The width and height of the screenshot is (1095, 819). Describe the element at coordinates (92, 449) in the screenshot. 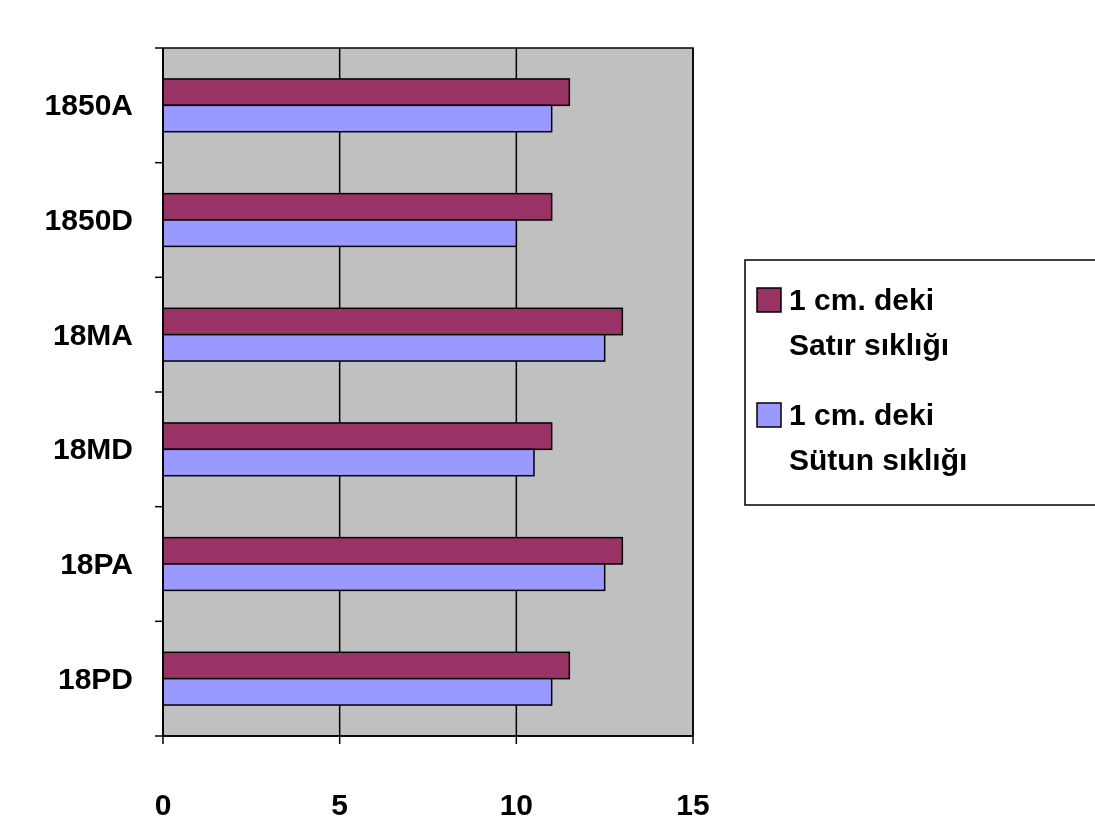

I see `y-tick-label: 18MD` at that location.